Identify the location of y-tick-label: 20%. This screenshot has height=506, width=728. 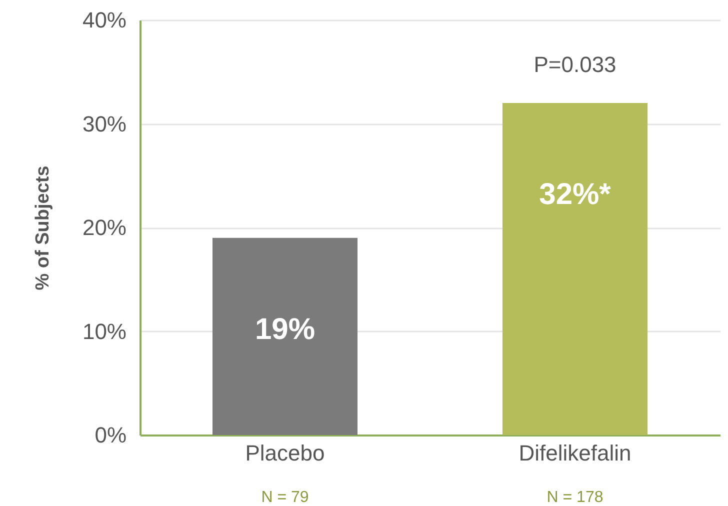
(104, 227).